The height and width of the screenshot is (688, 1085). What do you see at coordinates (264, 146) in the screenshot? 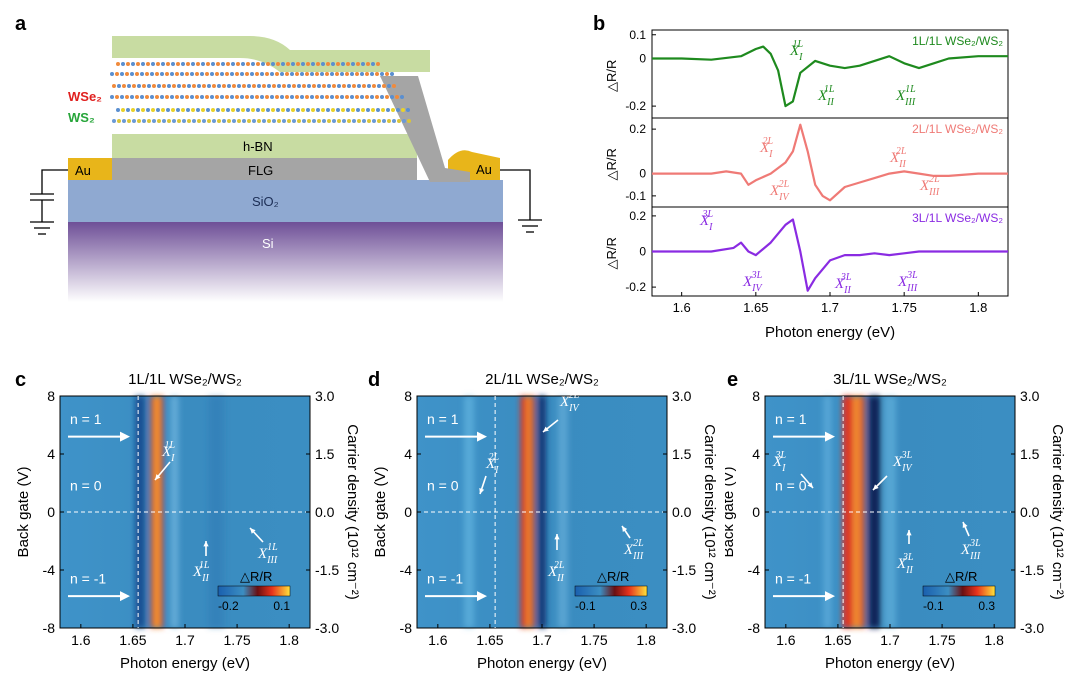
I see `hbn-bottom-layer` at bounding box center [264, 146].